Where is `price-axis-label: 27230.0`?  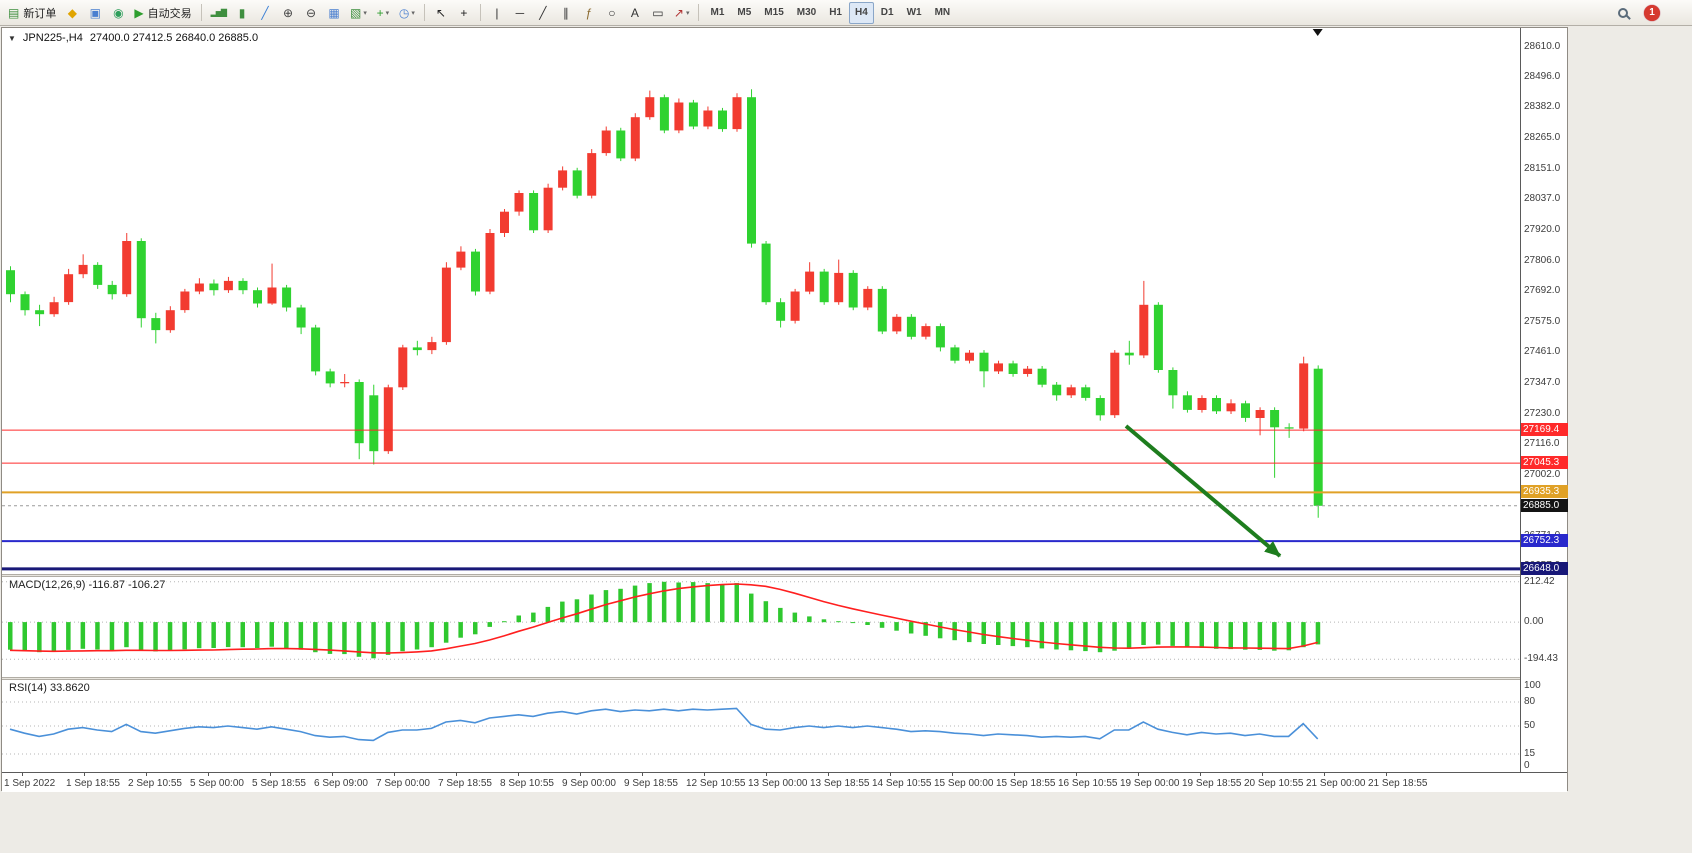 price-axis-label: 27230.0 is located at coordinates (1542, 413).